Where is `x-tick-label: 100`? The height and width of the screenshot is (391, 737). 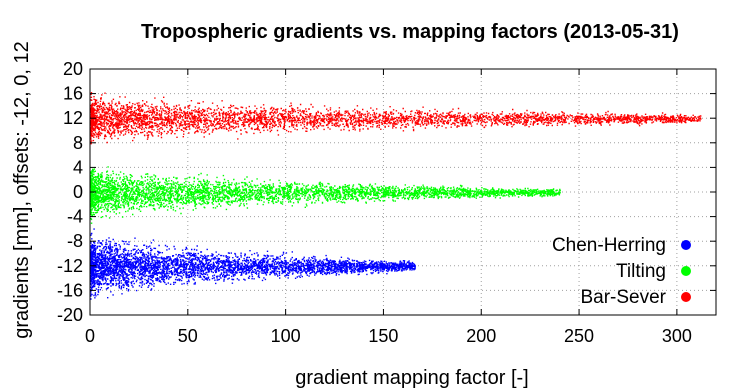
x-tick-label: 100 is located at coordinates (286, 336).